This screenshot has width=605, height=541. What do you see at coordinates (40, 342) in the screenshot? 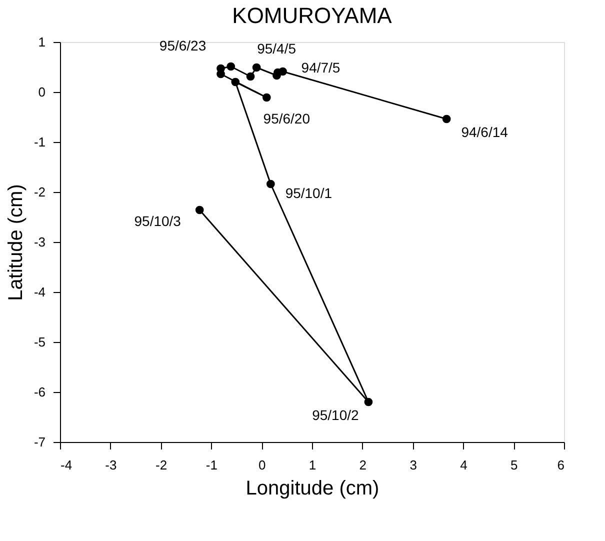
I see `y-tick-label: -5` at bounding box center [40, 342].